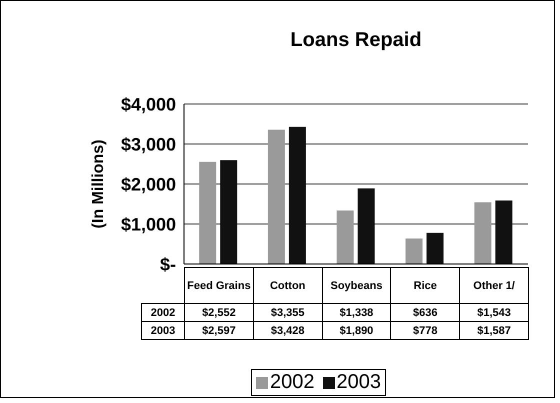 This screenshot has width=560, height=403. What do you see at coordinates (148, 144) in the screenshot?
I see `y-tick-label: $3,000` at bounding box center [148, 144].